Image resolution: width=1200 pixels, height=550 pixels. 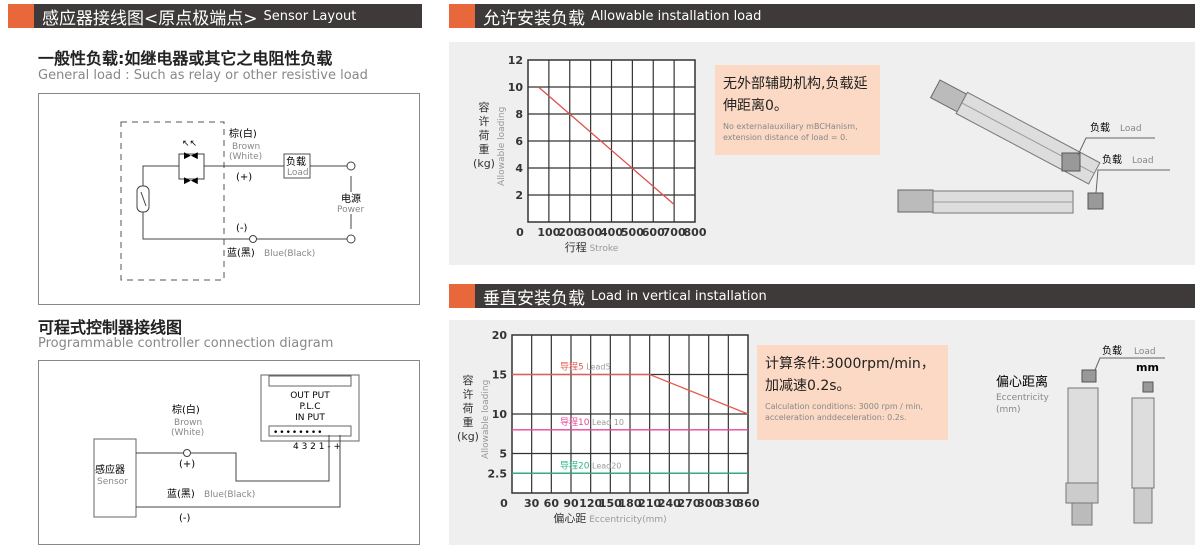 I want to click on x-tick-label: 600, so click(x=653, y=232).